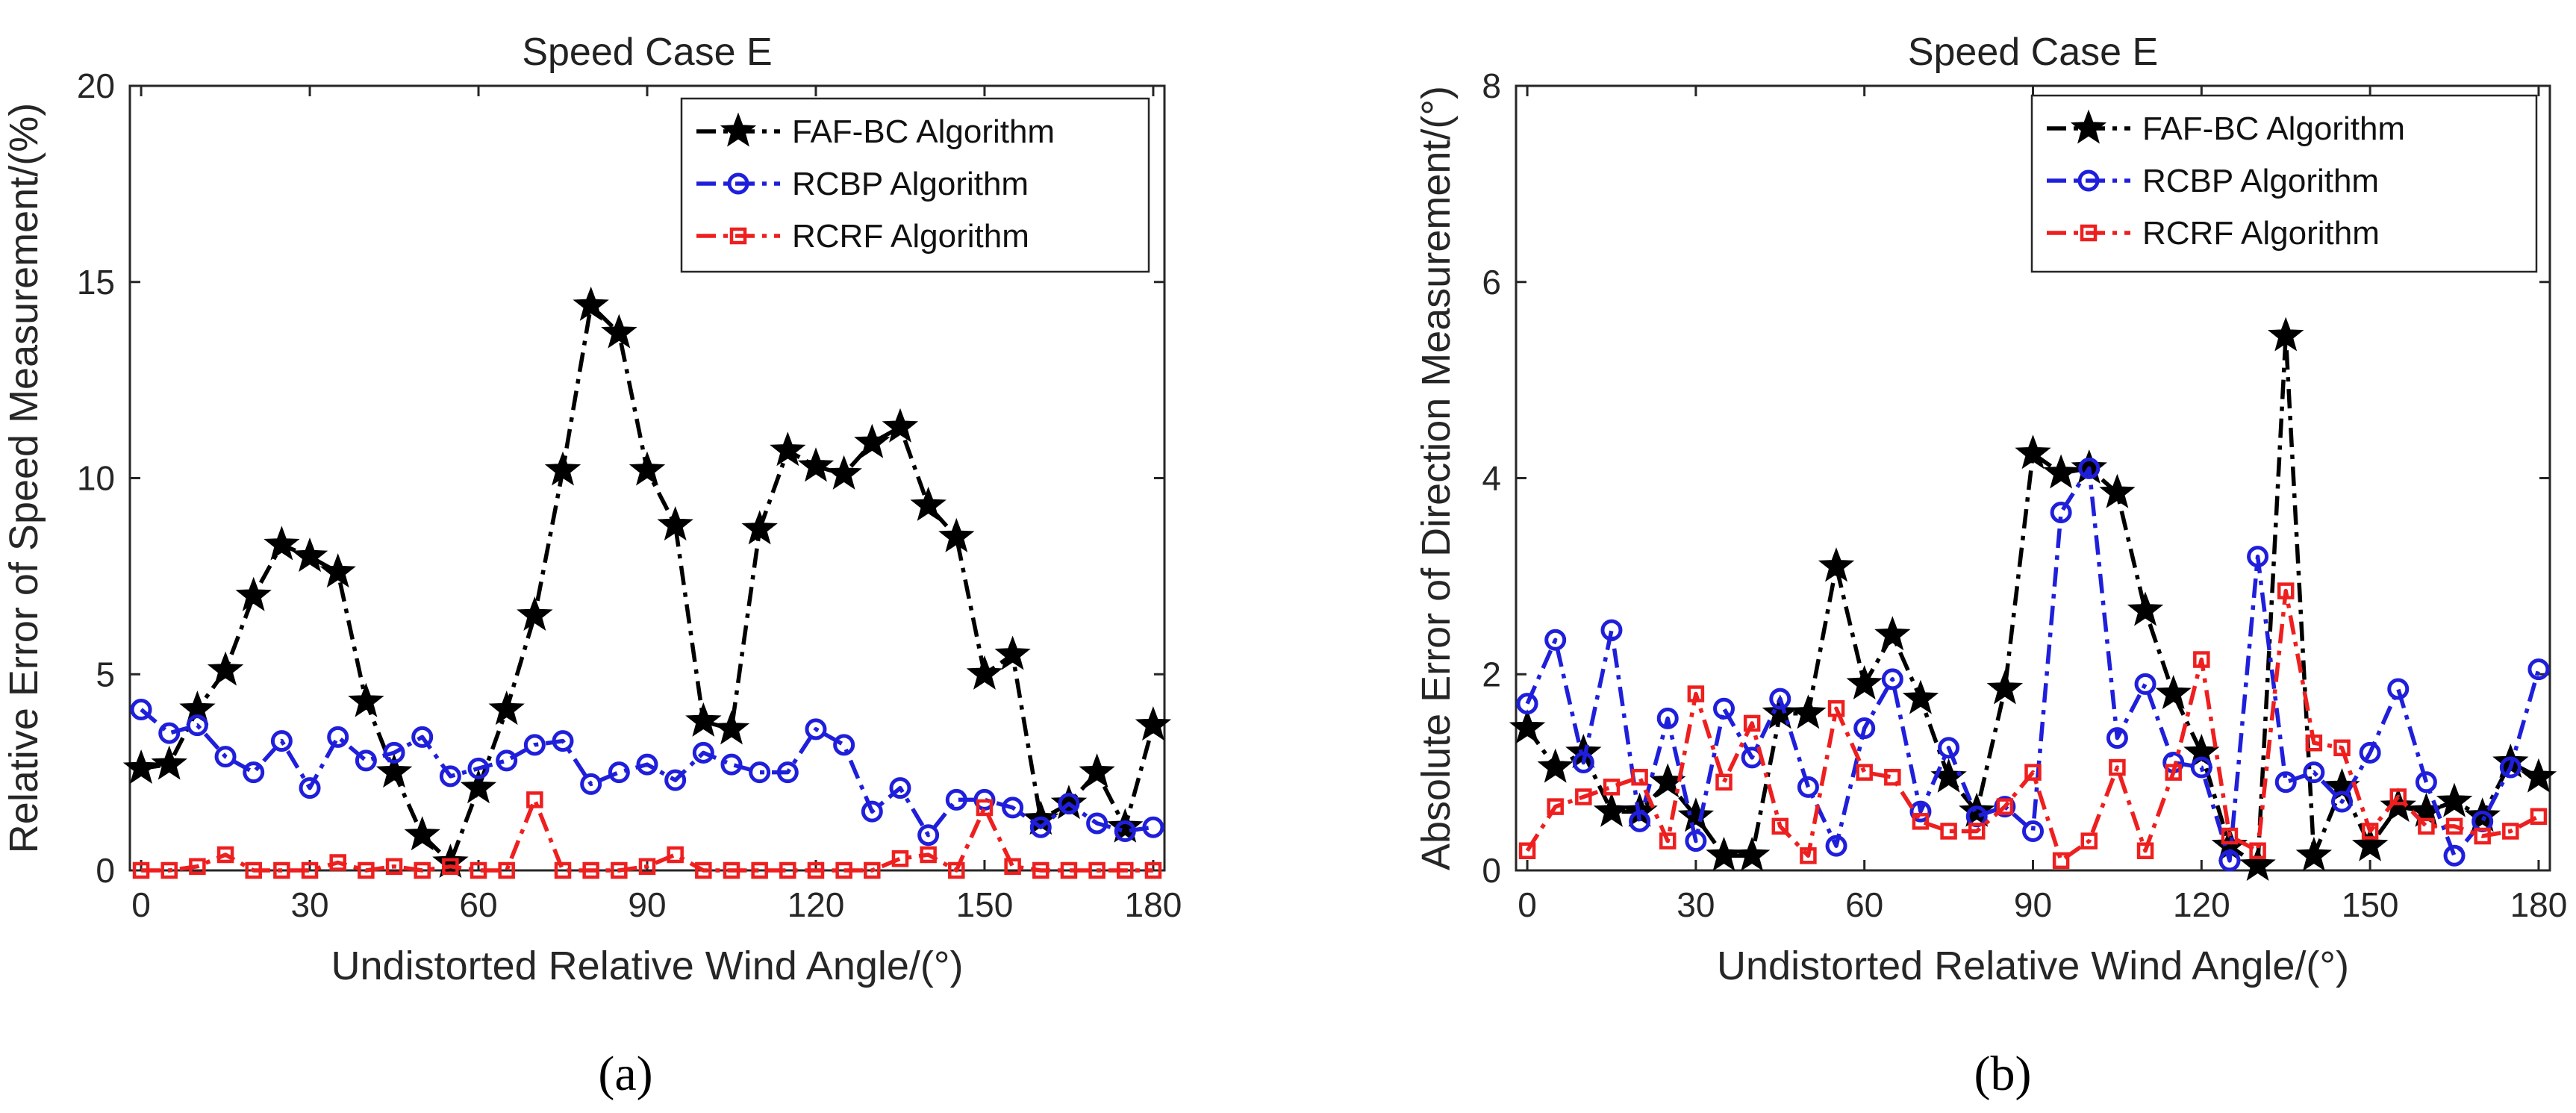  What do you see at coordinates (1864, 904) in the screenshot?
I see `x-tick-label: 60` at bounding box center [1864, 904].